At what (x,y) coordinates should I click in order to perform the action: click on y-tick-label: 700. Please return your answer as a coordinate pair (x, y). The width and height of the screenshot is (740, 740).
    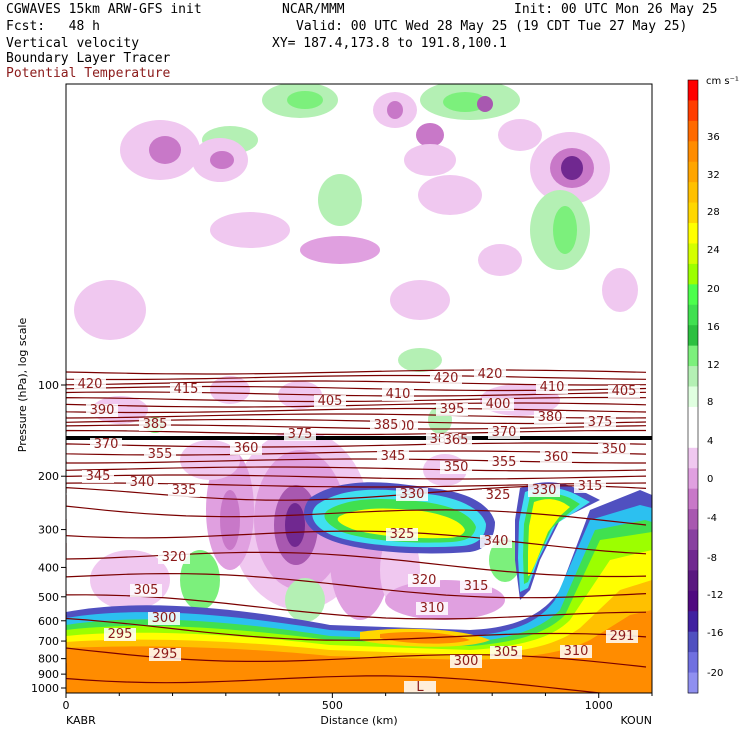
    Looking at the image, I should click on (48, 641).